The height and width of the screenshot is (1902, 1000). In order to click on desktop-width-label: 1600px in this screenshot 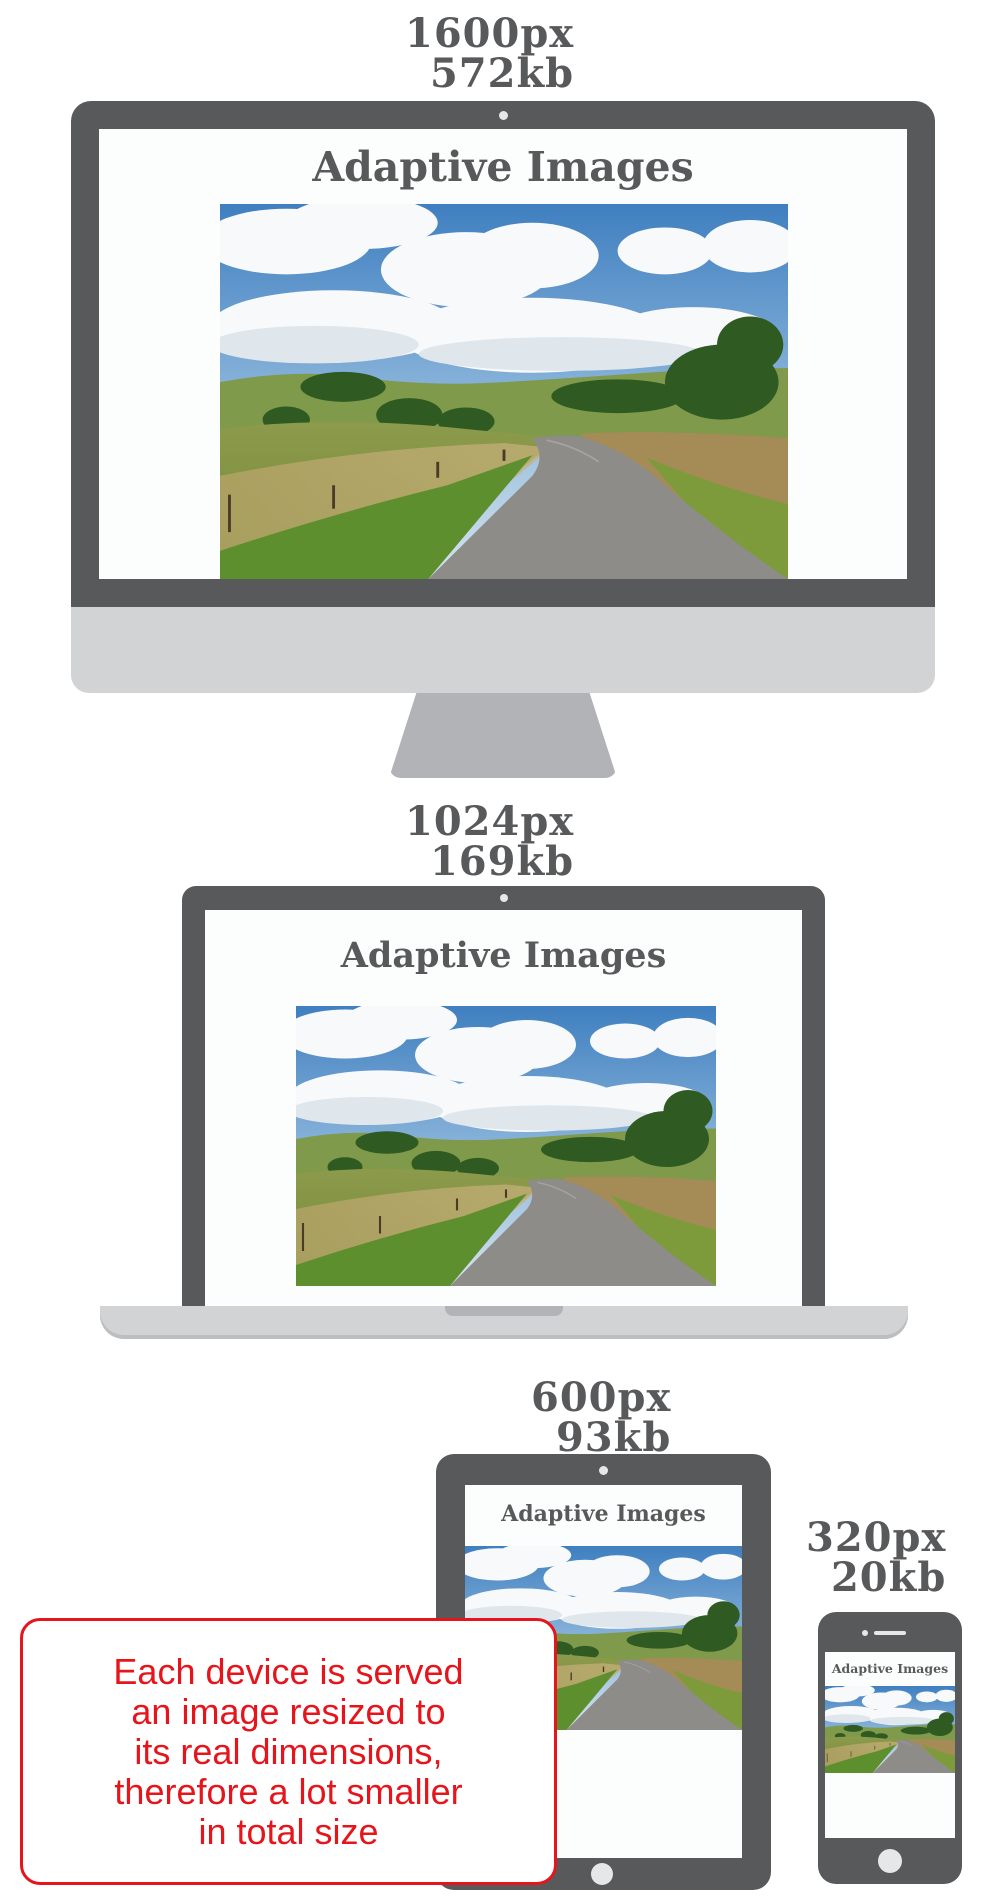, I will do `click(490, 33)`.